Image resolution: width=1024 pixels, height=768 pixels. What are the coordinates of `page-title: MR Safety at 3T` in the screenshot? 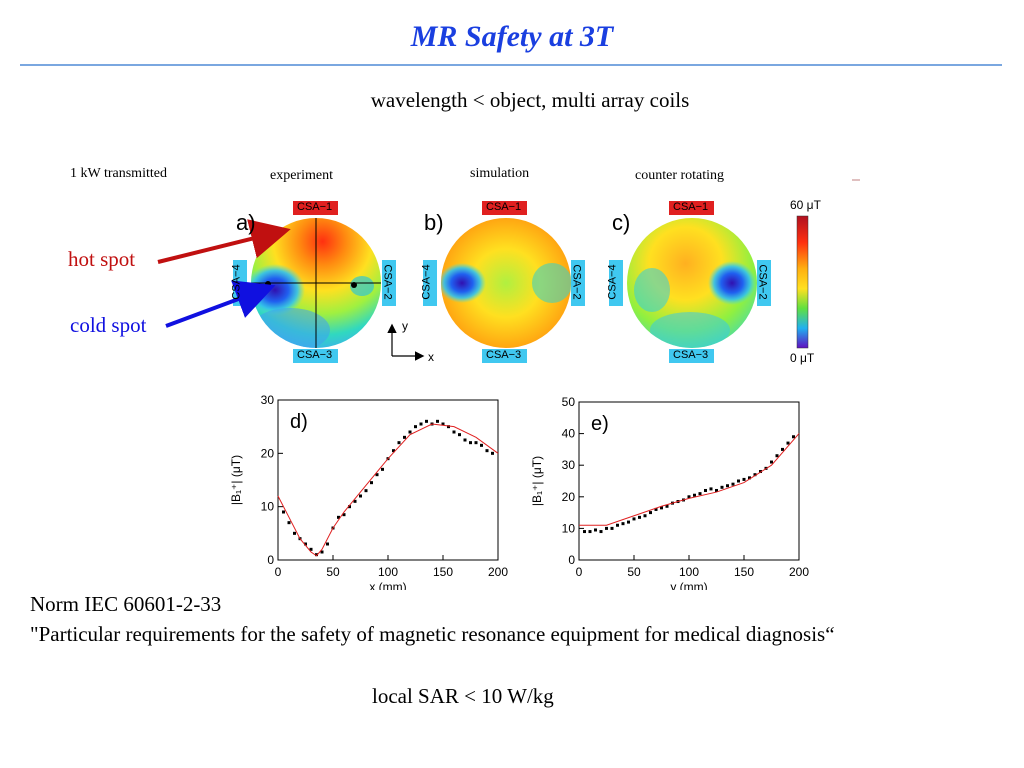 It's located at (512, 36).